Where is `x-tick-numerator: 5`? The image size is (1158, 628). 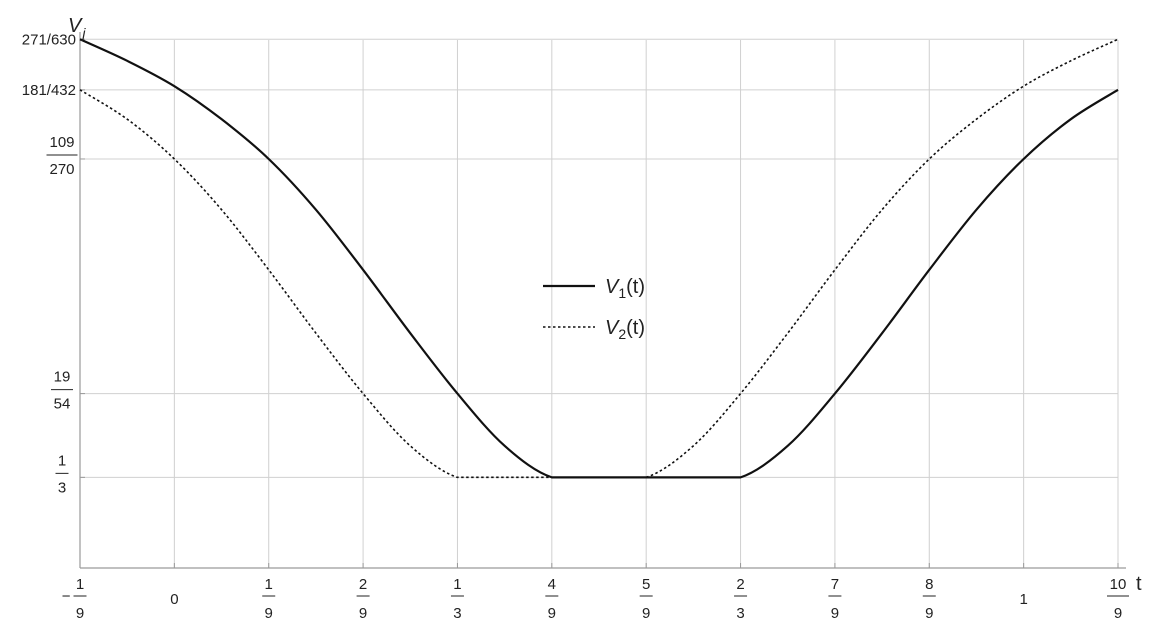
x-tick-numerator: 5 is located at coordinates (646, 584).